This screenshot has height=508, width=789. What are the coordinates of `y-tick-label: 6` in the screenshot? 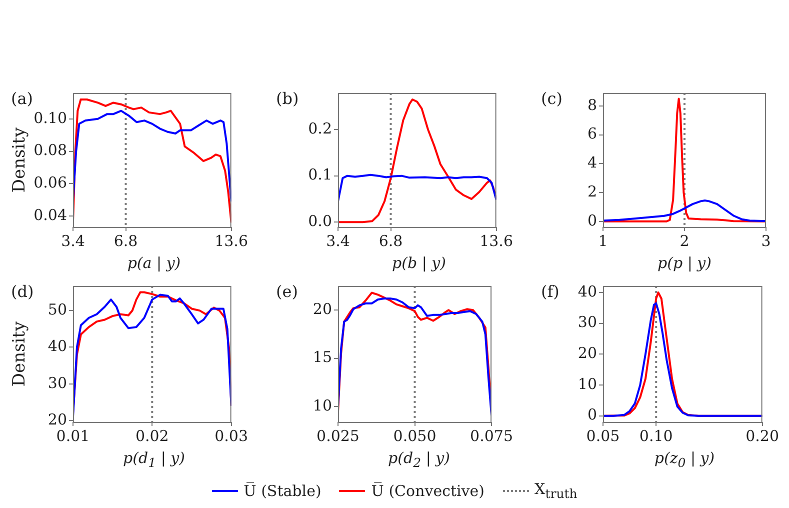 It's located at (592, 133).